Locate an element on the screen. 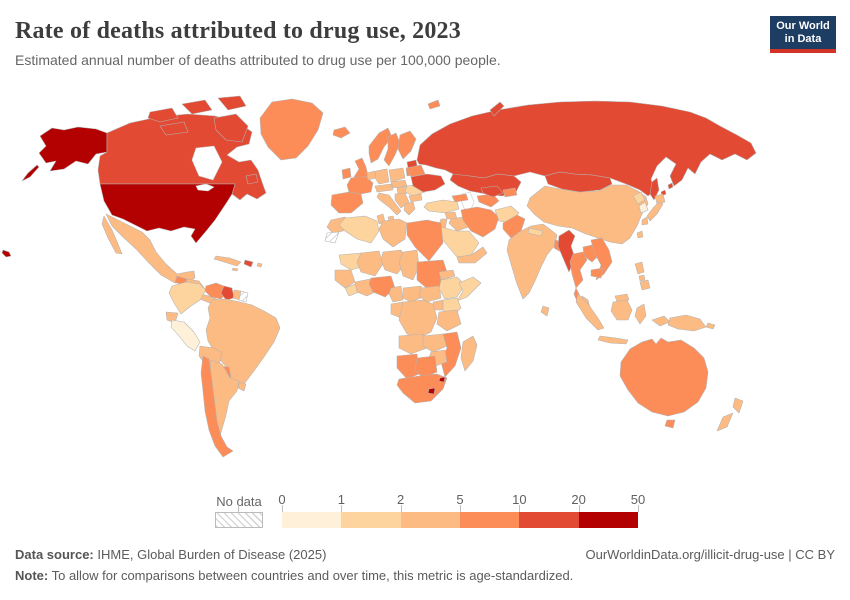  country-russia-sakhalin is located at coordinates (654, 189).